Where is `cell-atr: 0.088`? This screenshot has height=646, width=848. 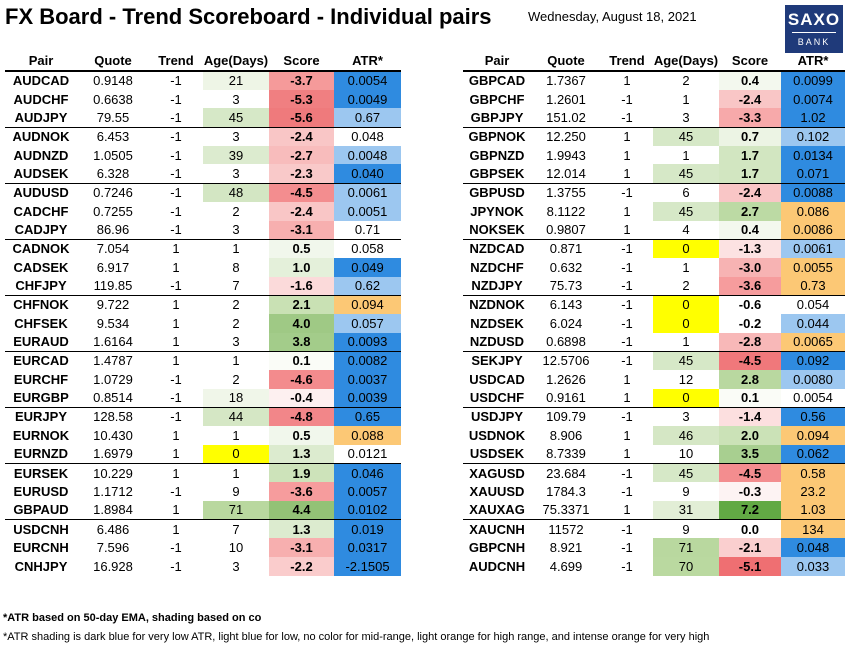
cell-atr: 0.088 is located at coordinates (367, 435).